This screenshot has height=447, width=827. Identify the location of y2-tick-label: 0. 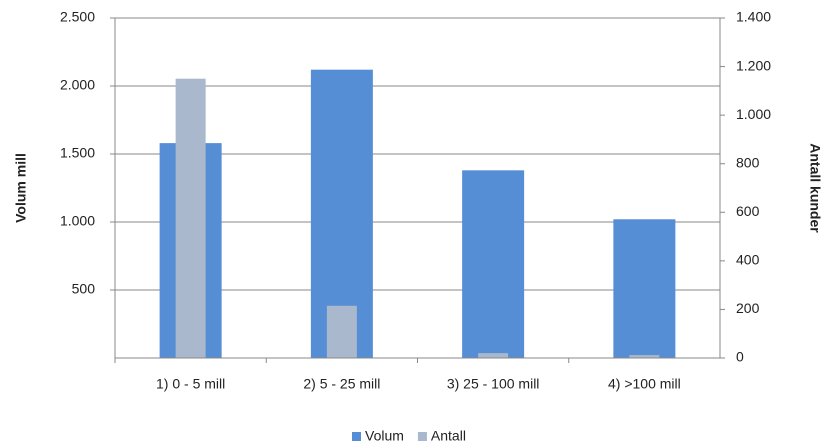
(740, 357).